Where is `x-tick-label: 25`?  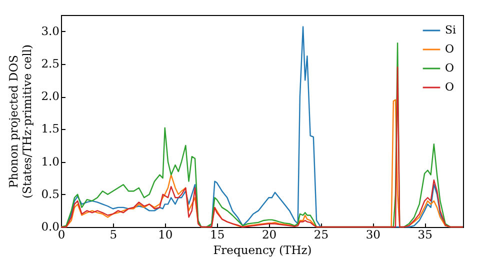
x-tick-label: 25 is located at coordinates (321, 235).